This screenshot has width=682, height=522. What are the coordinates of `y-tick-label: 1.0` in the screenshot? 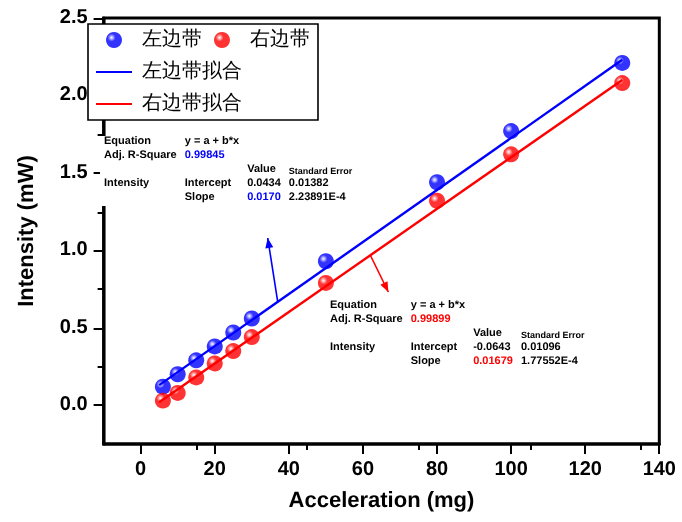 It's located at (74, 250).